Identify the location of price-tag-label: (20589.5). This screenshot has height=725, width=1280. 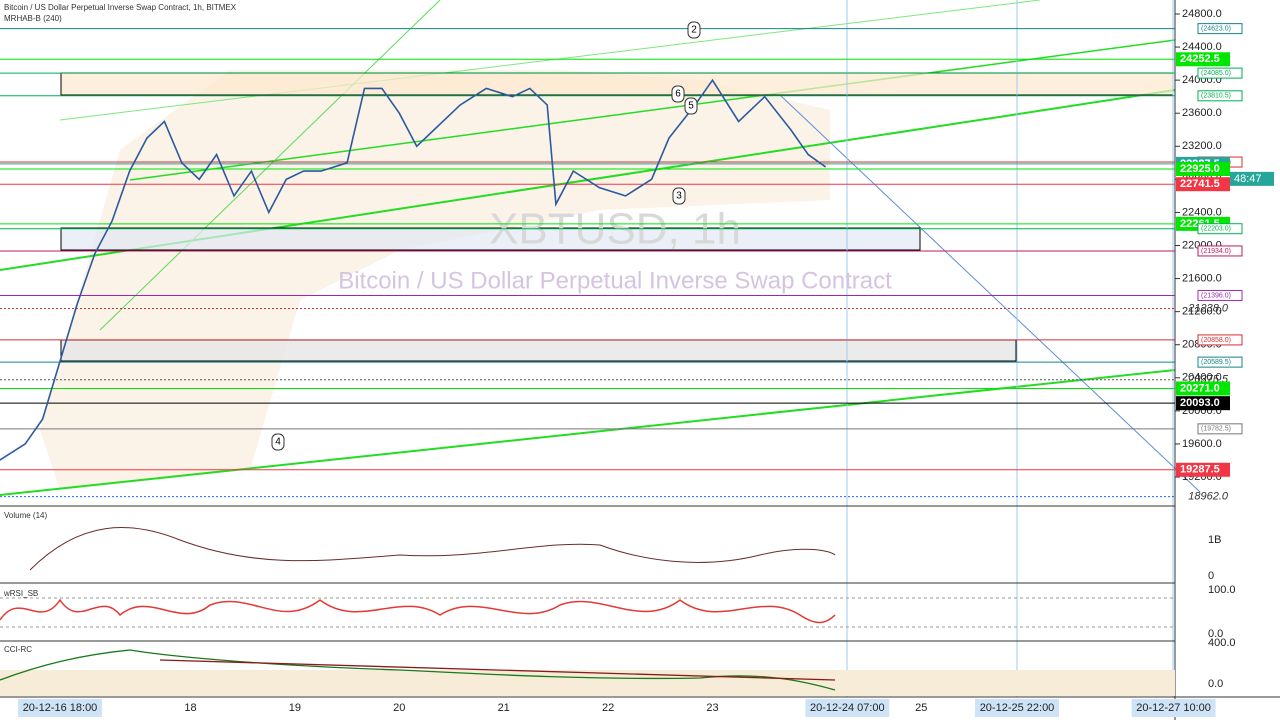
(1216, 362).